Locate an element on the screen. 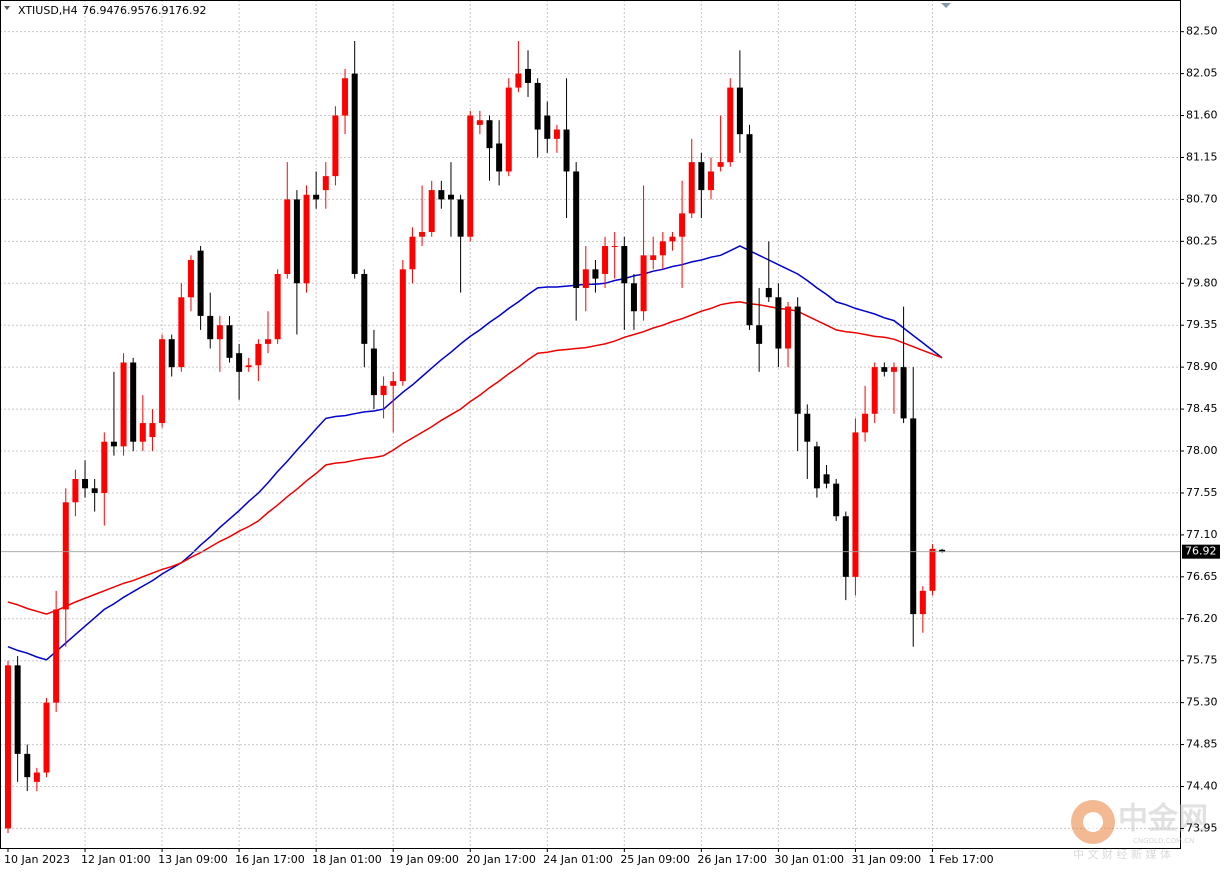 The width and height of the screenshot is (1227, 872). open-price: 76.94 is located at coordinates (98, 10).